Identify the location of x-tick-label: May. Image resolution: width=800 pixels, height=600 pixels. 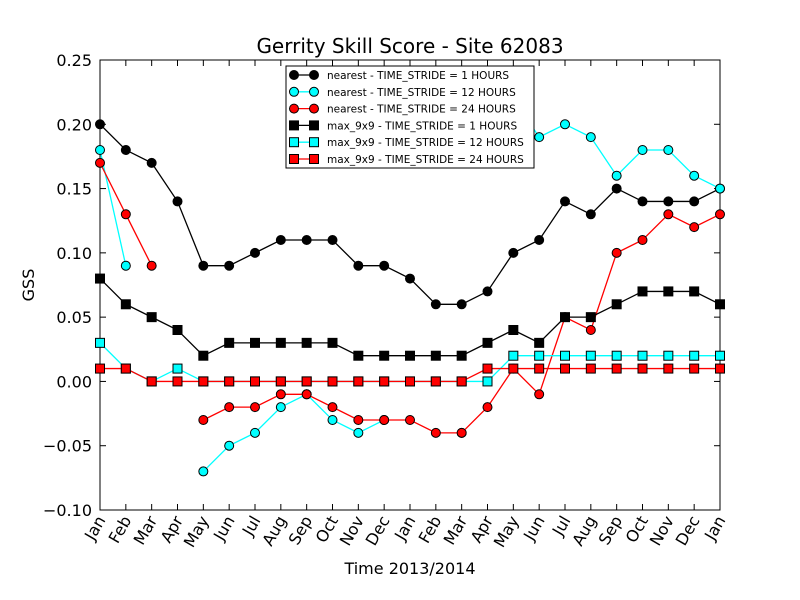
(196, 532).